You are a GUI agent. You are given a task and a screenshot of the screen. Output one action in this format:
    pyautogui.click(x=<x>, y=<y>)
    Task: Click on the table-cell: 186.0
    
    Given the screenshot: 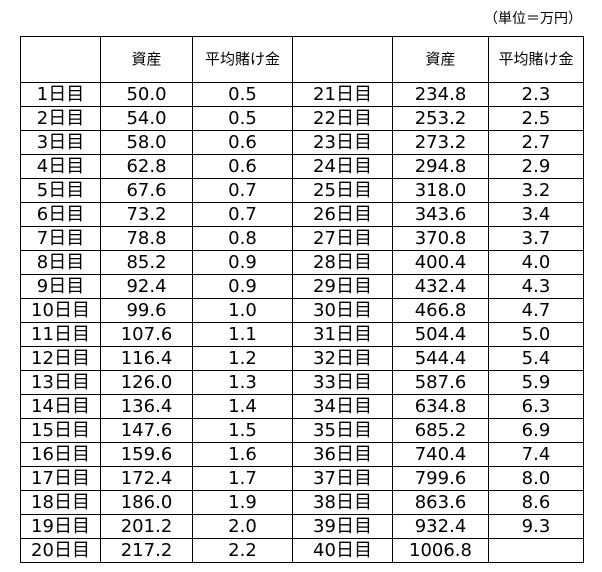 What is the action you would take?
    pyautogui.click(x=146, y=502)
    